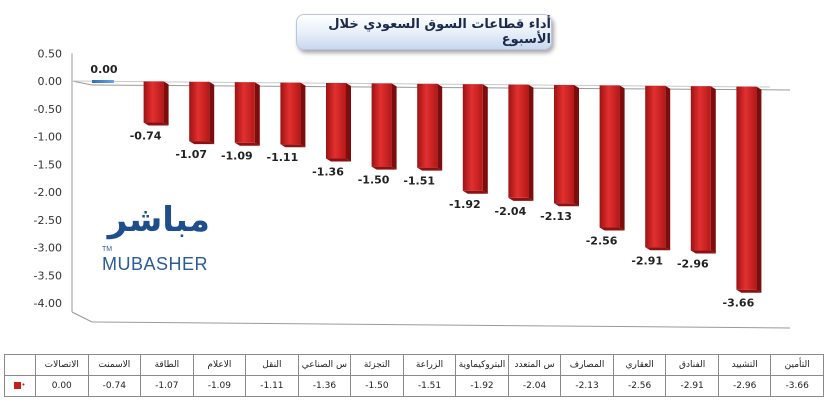 Image resolution: width=830 pixels, height=409 pixels. What do you see at coordinates (377, 386) in the screenshot?
I see `table-value-cell: -1.50` at bounding box center [377, 386].